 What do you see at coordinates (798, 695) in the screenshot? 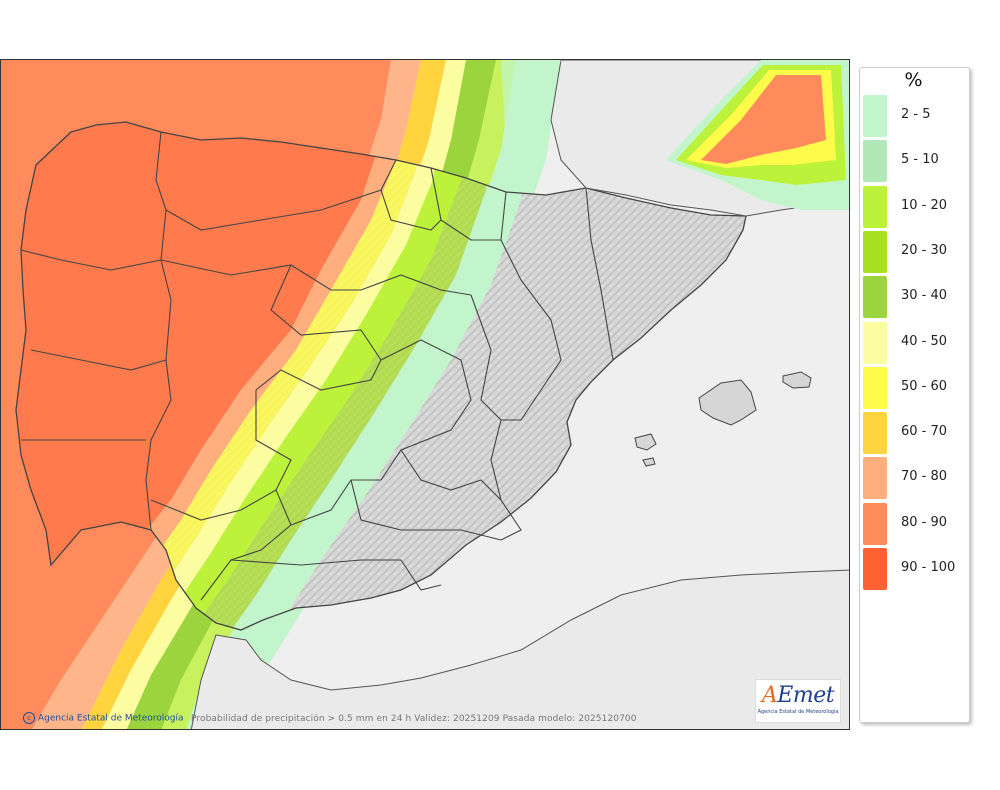
I see `logo-wordmark: AEmet` at bounding box center [798, 695].